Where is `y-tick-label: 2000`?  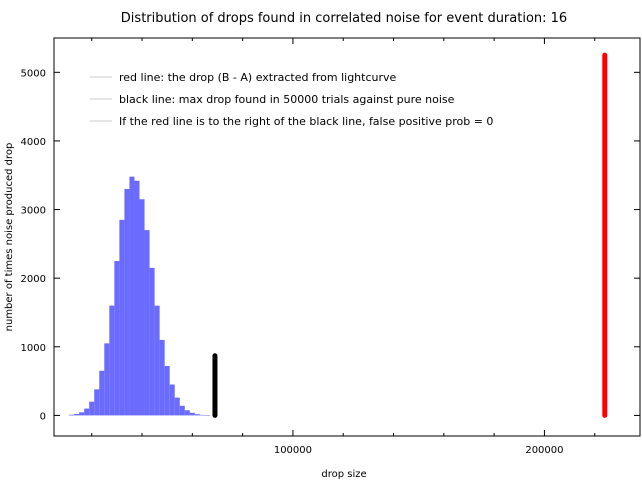
y-tick-label: 2000 is located at coordinates (33, 279).